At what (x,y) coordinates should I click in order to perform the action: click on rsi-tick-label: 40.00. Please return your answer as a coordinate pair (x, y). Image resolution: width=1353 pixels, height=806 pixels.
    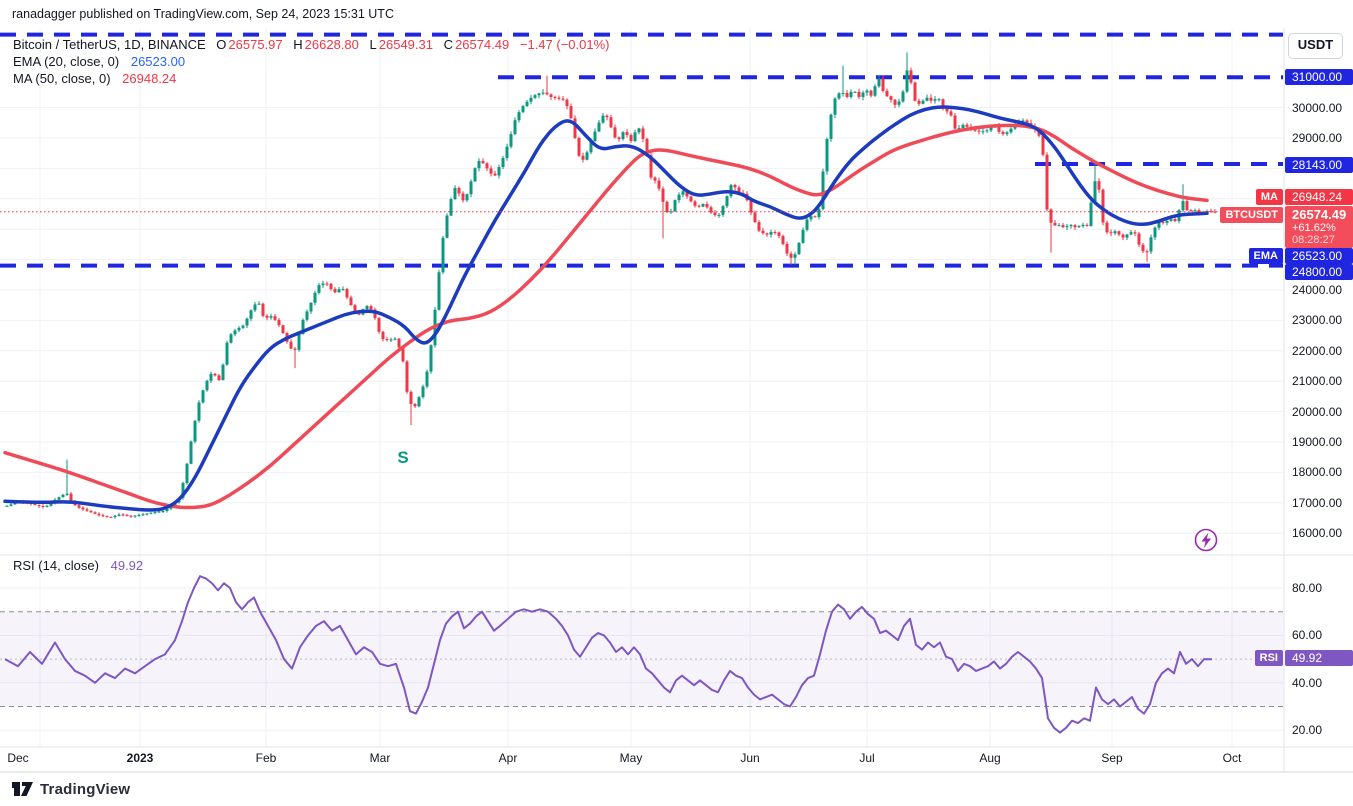
    Looking at the image, I should click on (1307, 682).